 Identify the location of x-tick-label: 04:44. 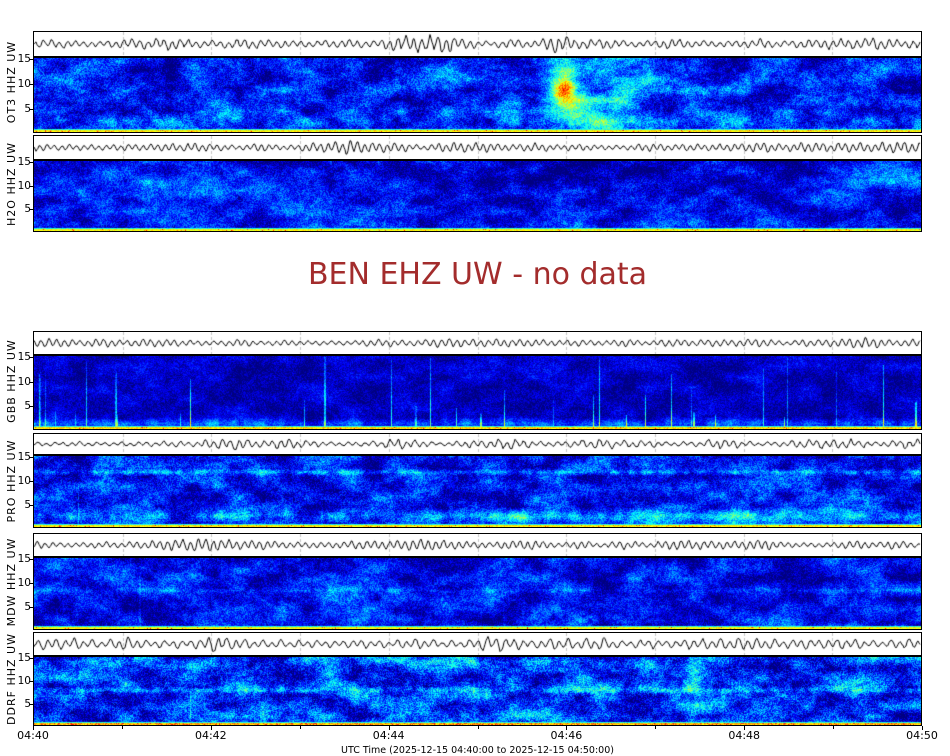
(388, 735).